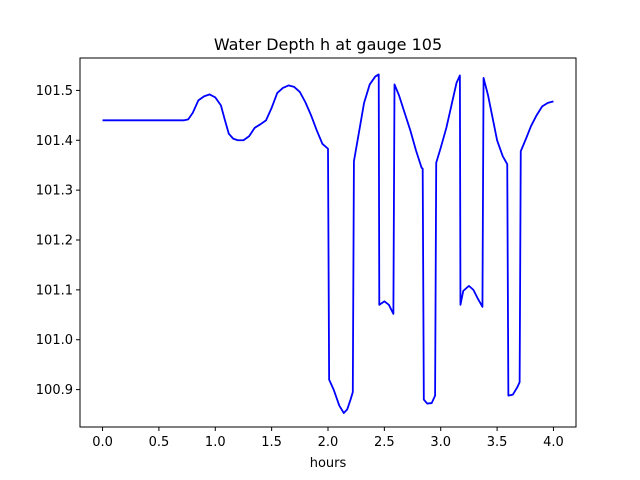 This screenshot has height=480, width=640. What do you see at coordinates (215, 442) in the screenshot?
I see `x-tick-label: 1.0` at bounding box center [215, 442].